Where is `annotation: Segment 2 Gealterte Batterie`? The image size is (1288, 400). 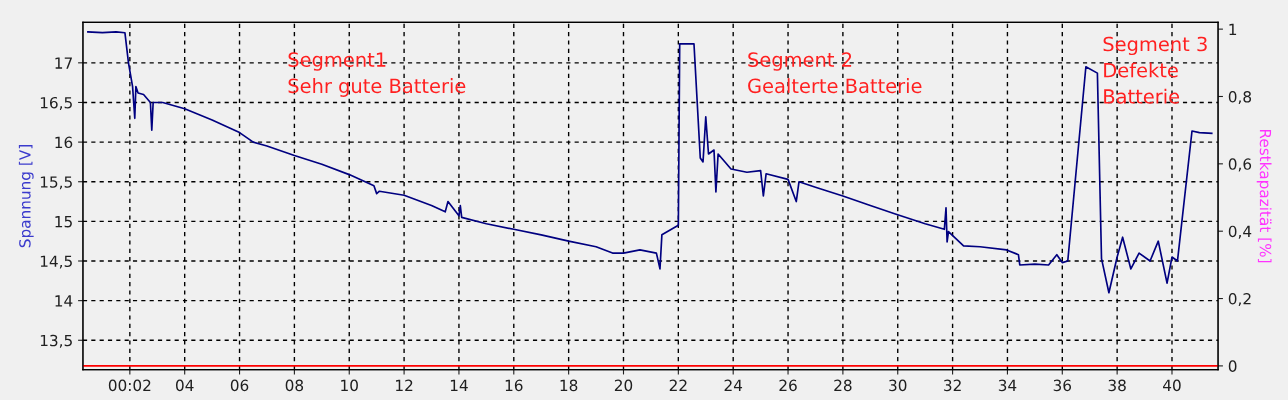 annotation: Segment 2 Gealterte Batterie is located at coordinates (835, 73).